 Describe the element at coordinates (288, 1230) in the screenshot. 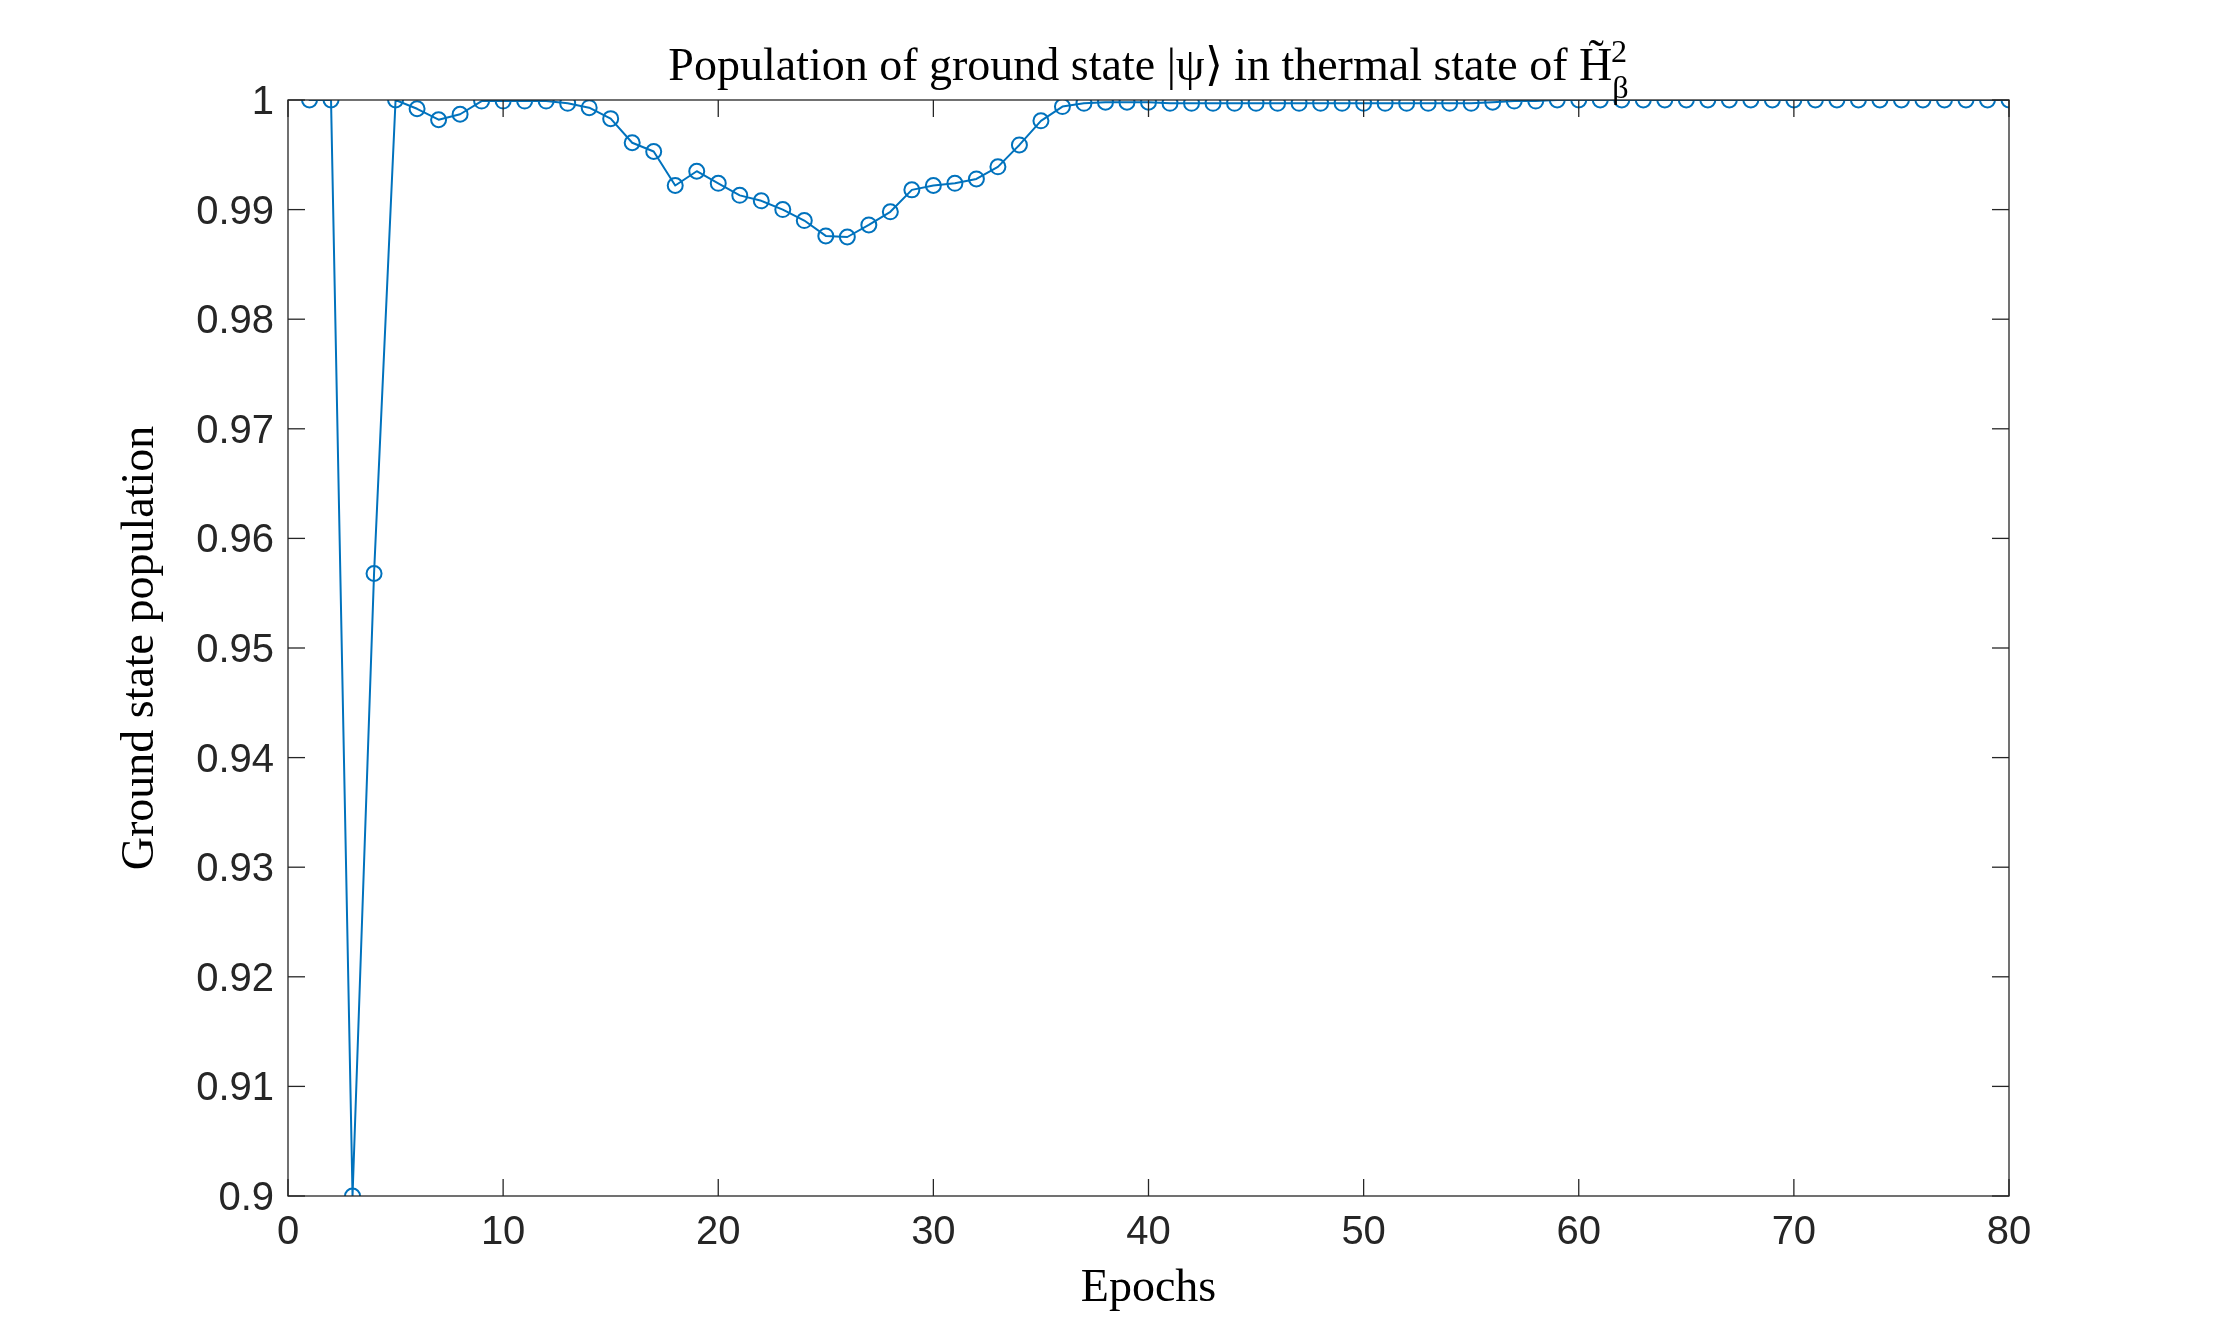

I see `x-tick-label: 0` at that location.